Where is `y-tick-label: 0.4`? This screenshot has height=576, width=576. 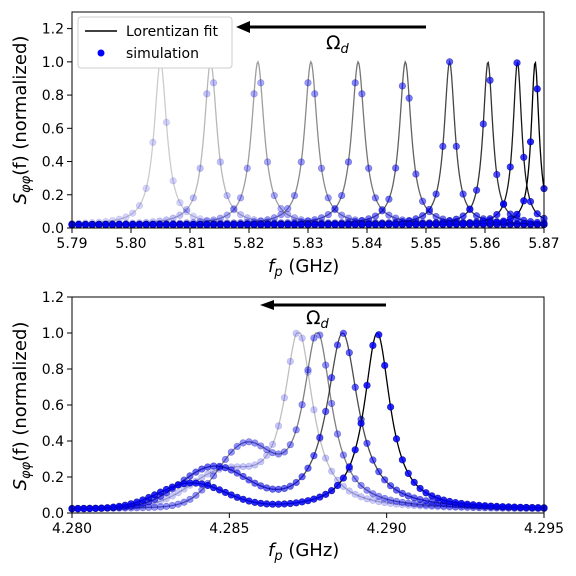 y-tick-label: 0.4 is located at coordinates (53, 163).